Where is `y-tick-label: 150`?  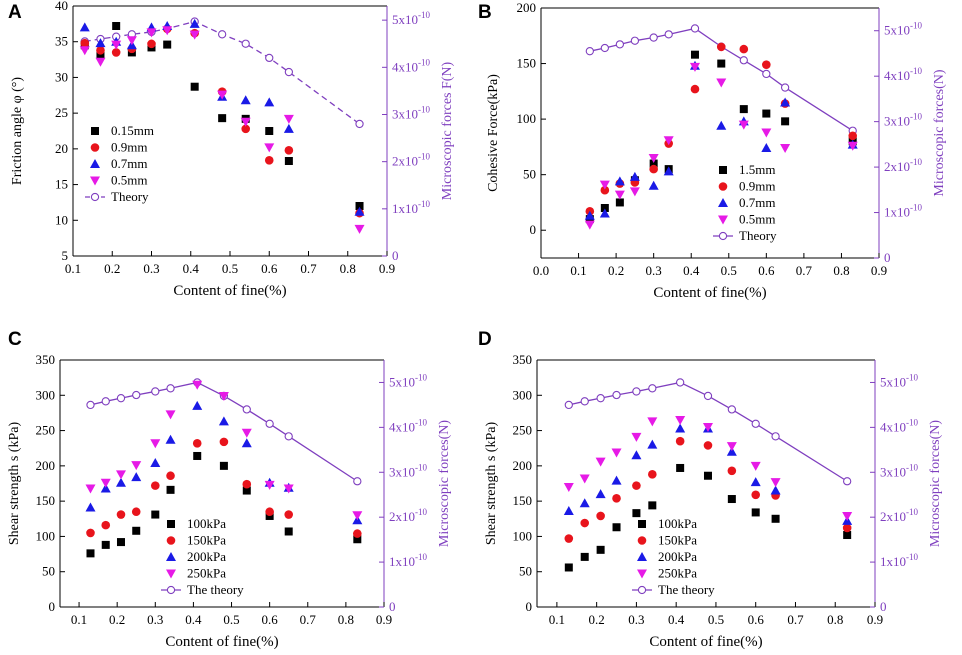 y-tick-label: 150 is located at coordinates (527, 63).